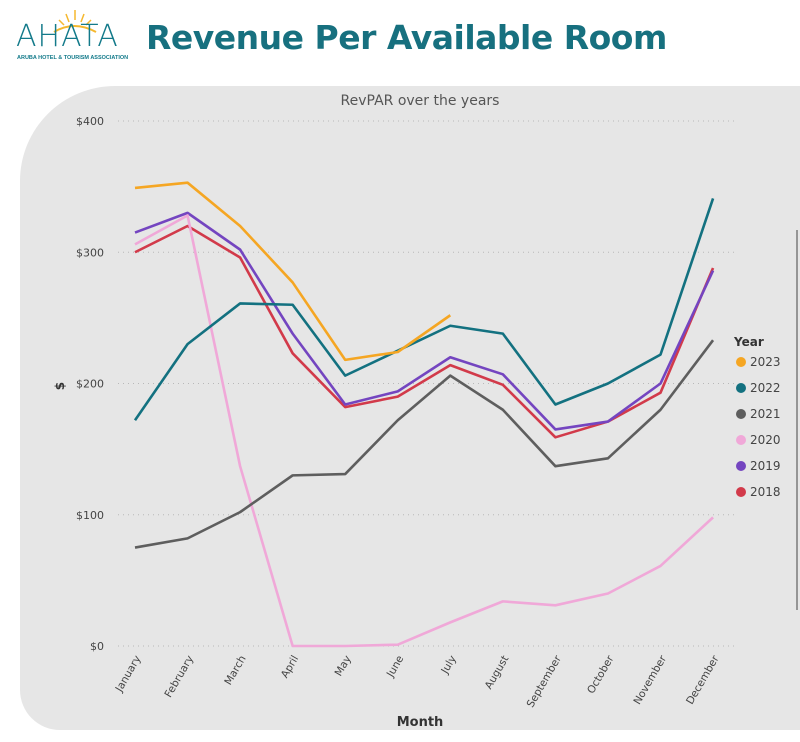 The image size is (800, 742). Describe the element at coordinates (128, 674) in the screenshot. I see `x-tick-label: January` at that location.